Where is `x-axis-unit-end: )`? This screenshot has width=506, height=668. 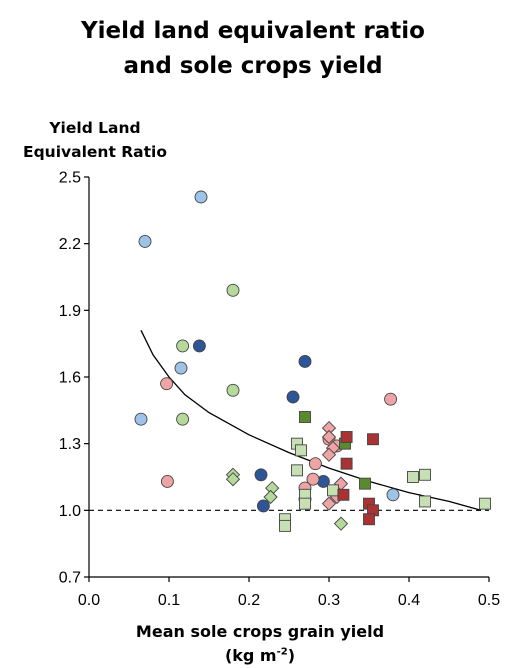 x-axis-unit-end: ) is located at coordinates (291, 655).